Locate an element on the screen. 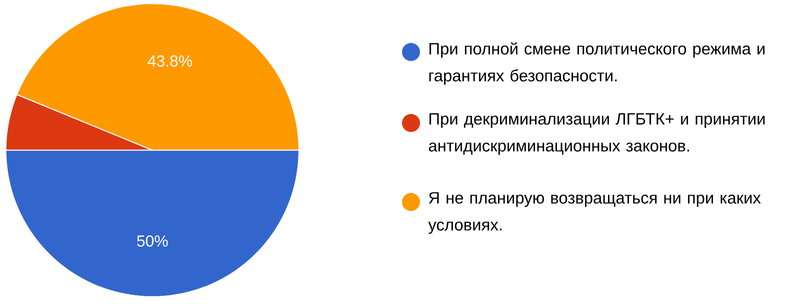 The image size is (785, 304). legend-label: При полной смене политического режима и гарантиях безопасности. is located at coordinates (596, 63).